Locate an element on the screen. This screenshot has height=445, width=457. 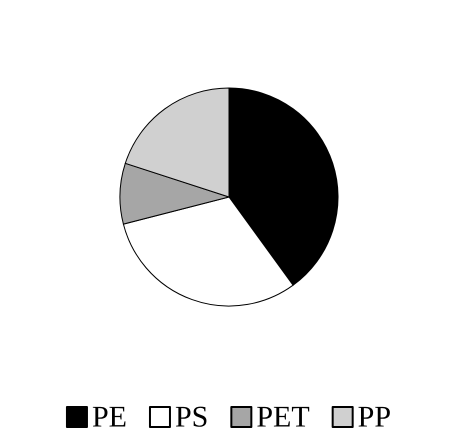
legend-label: PET is located at coordinates (283, 417).